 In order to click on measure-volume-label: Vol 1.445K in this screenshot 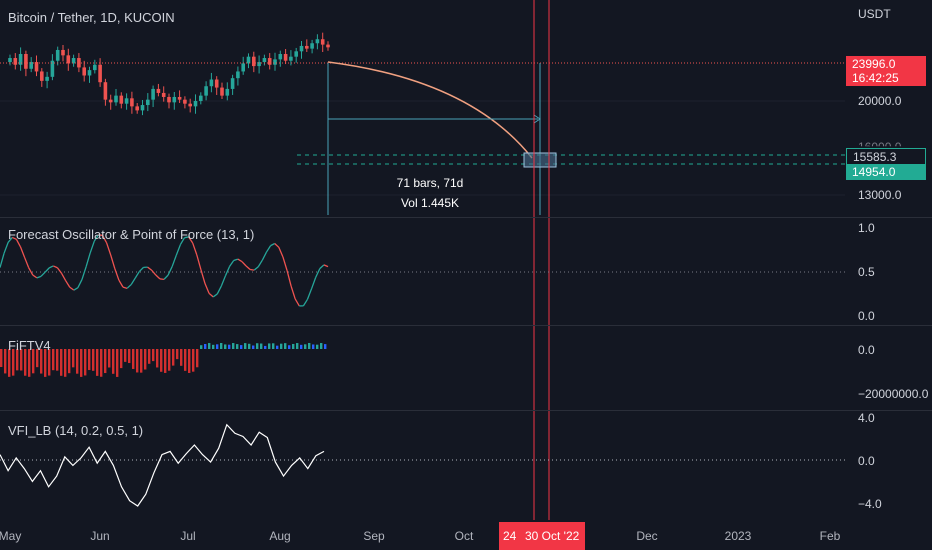, I will do `click(430, 203)`.